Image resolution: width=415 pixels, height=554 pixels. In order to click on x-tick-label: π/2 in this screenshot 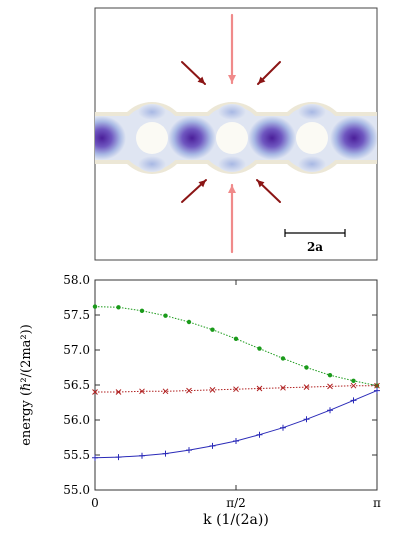, I will do `click(236, 503)`.